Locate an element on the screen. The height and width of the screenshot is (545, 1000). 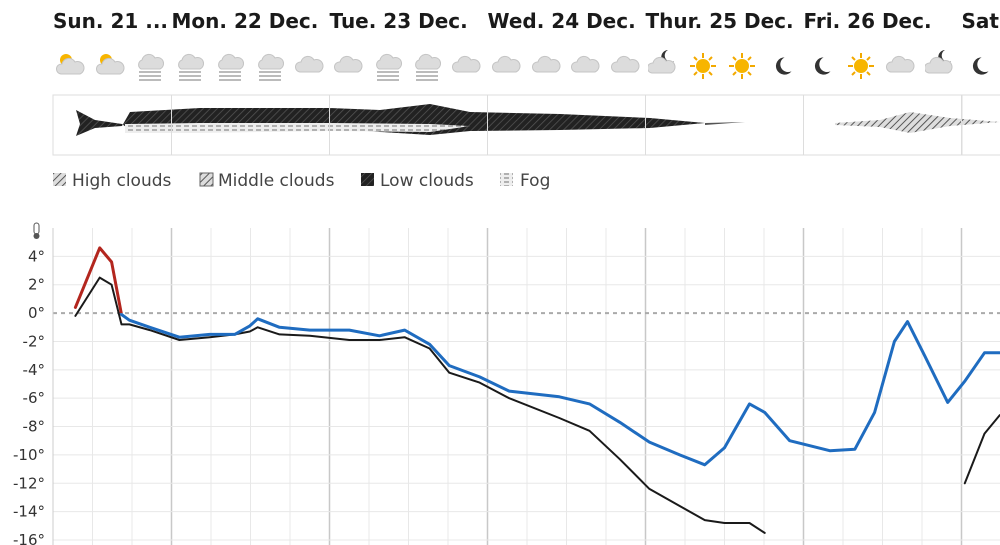
day-label: Sat. is located at coordinates (981, 21).